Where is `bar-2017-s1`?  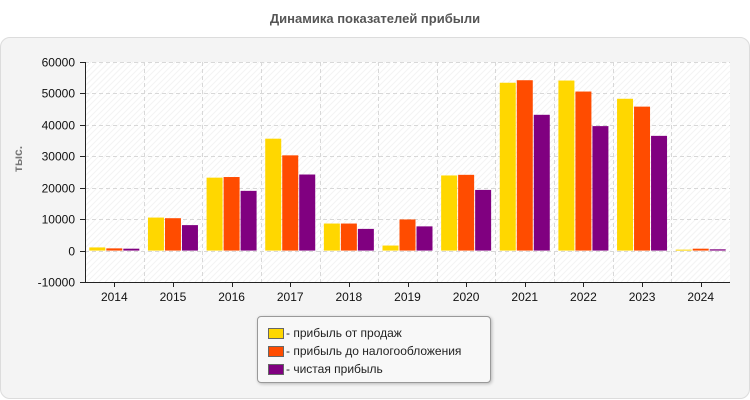
bar-2017-s1 is located at coordinates (290, 203).